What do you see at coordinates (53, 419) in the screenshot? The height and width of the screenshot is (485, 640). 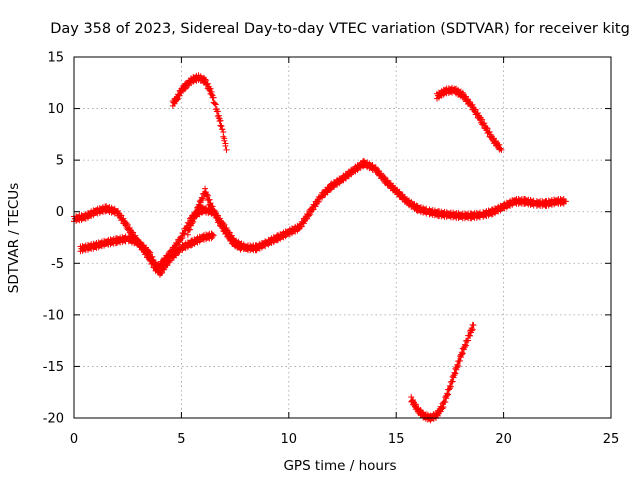 I see `y-tick-label: -20` at bounding box center [53, 419].